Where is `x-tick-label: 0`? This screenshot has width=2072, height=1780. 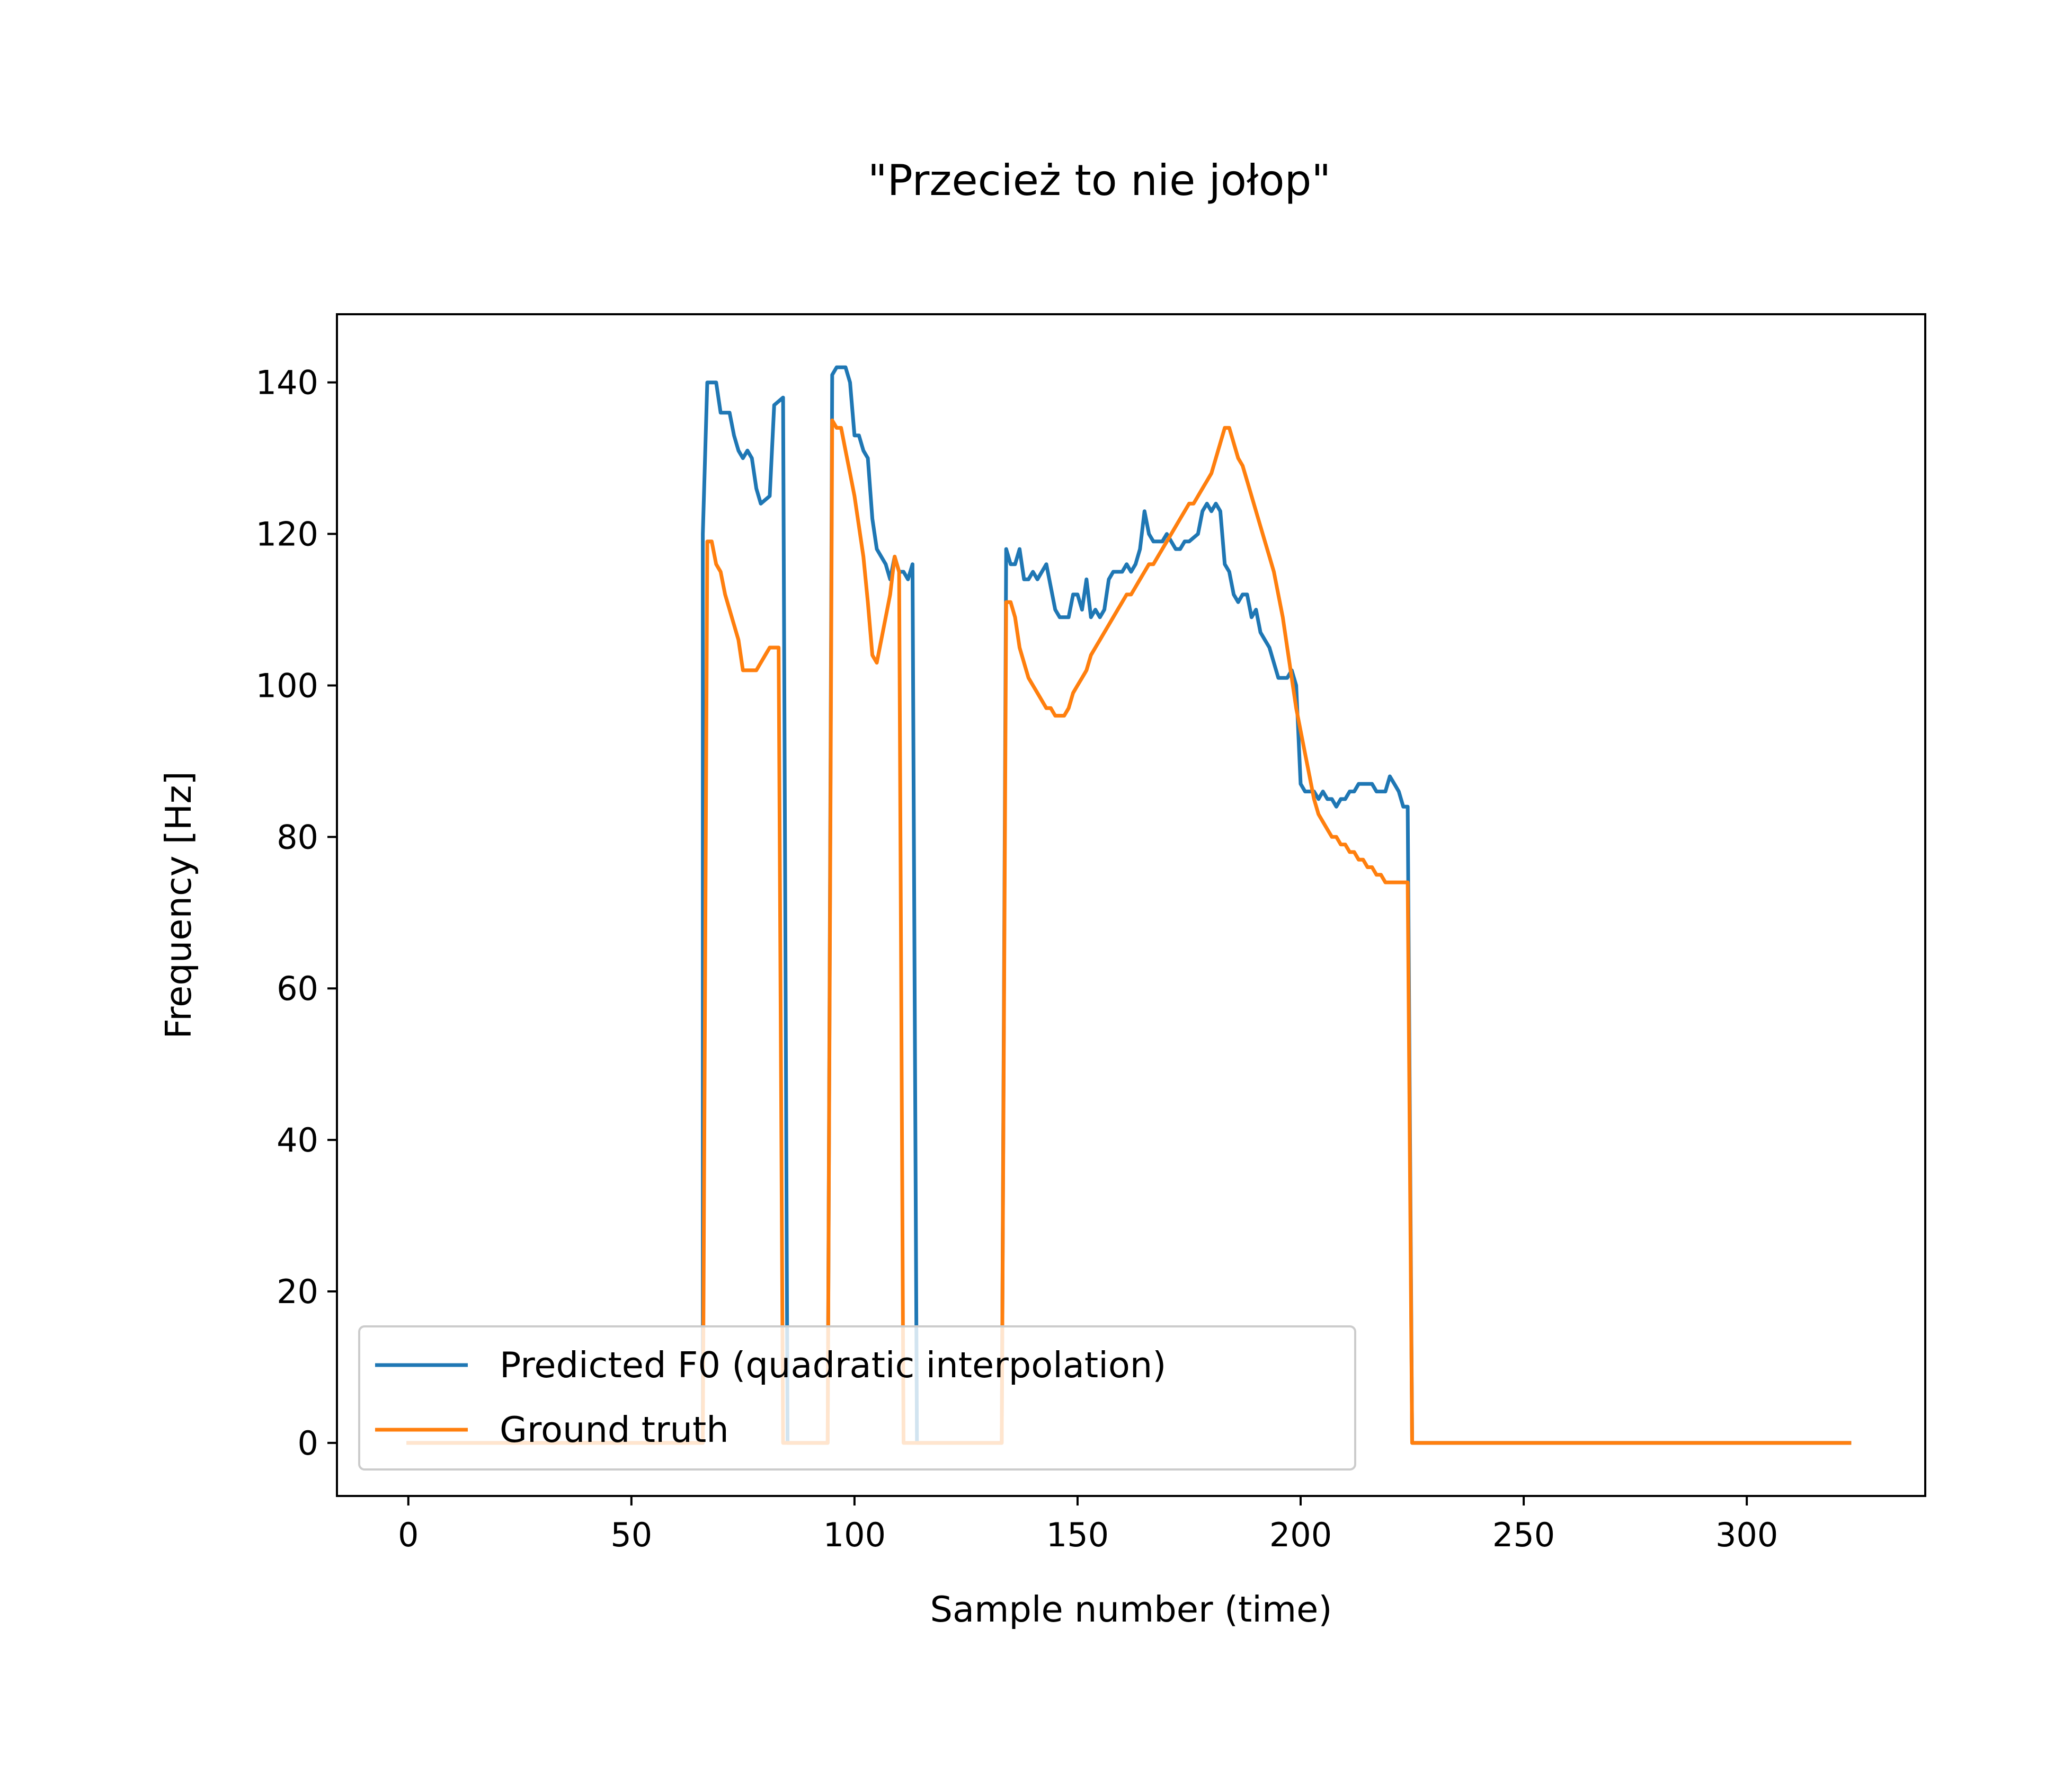 x-tick-label: 0 is located at coordinates (408, 1535).